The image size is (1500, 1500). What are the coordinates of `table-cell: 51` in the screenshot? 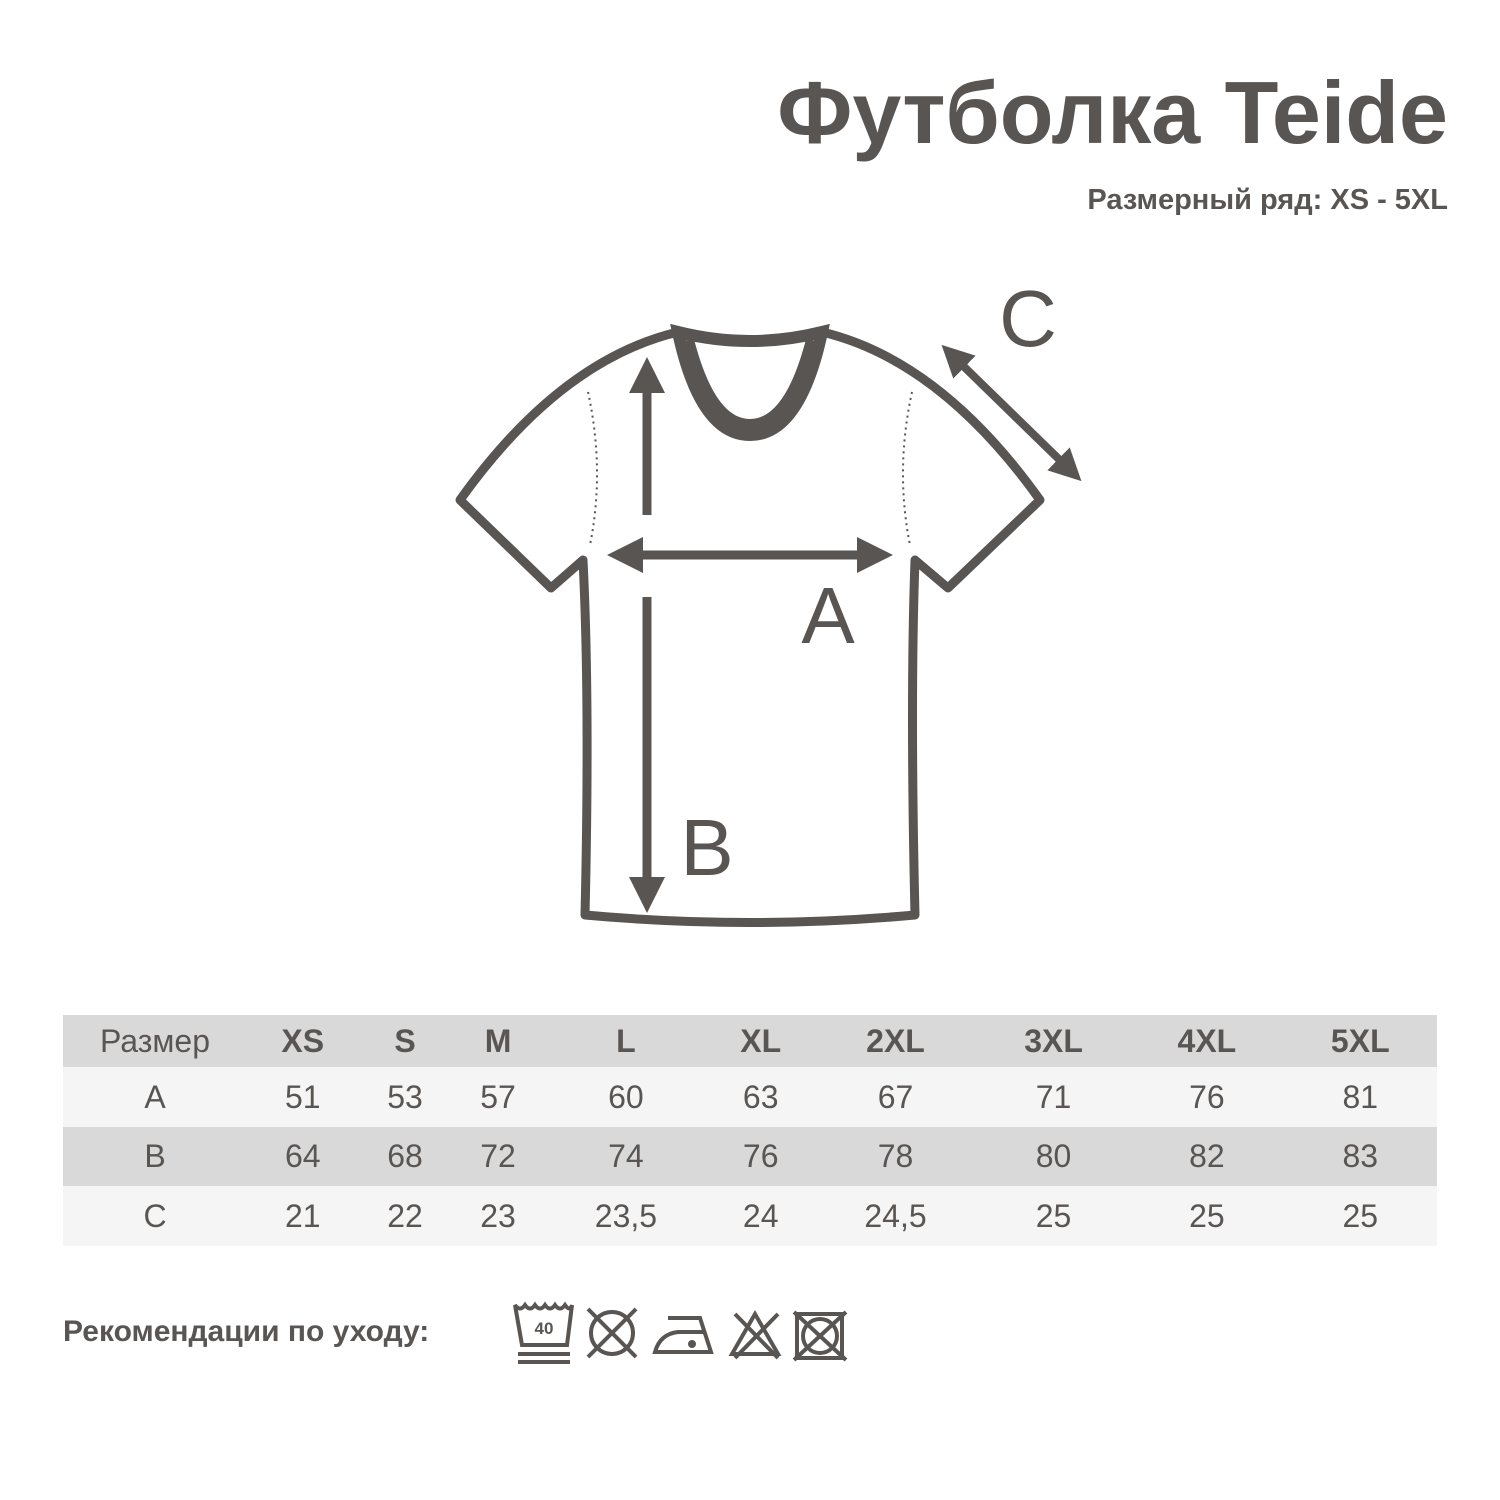 It's located at (303, 1097).